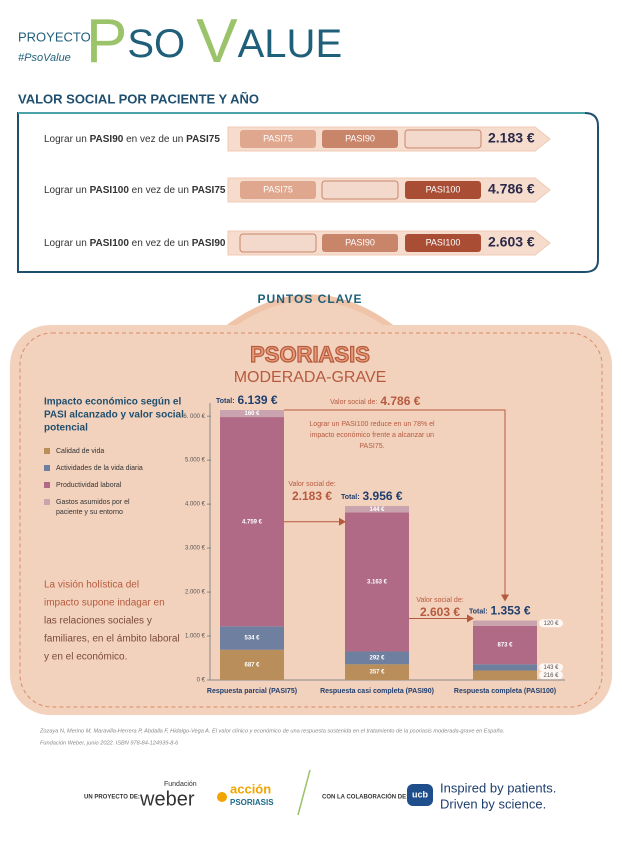 The width and height of the screenshot is (622, 842). I want to click on row-value: 4.786 €, so click(511, 189).